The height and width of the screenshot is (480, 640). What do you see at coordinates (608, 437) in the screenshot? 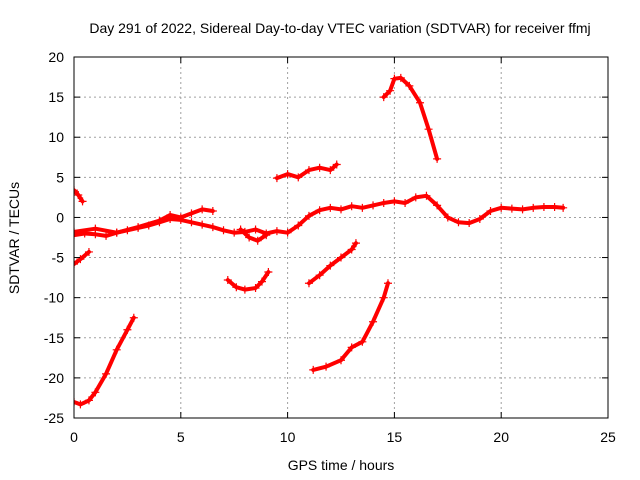
I see `x-tick-label: 25` at bounding box center [608, 437].